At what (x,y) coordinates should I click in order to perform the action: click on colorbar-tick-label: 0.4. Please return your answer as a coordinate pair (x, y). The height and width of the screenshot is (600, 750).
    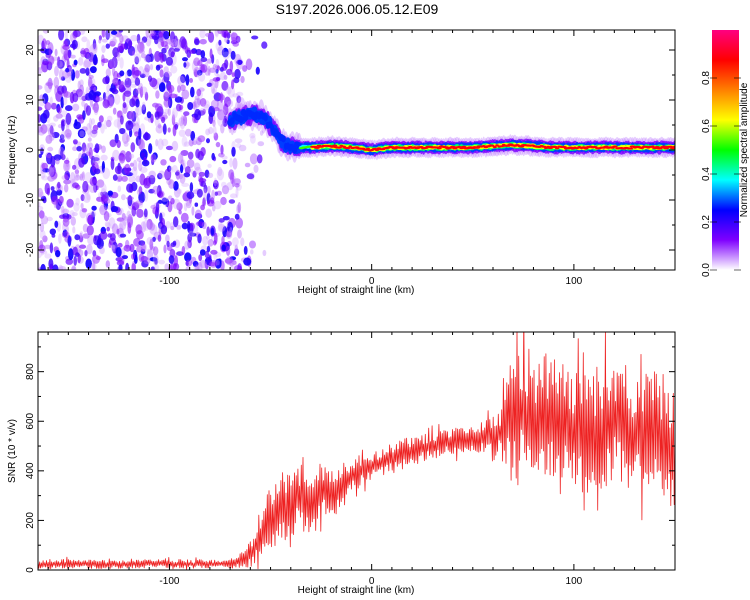
    Looking at the image, I should click on (706, 174).